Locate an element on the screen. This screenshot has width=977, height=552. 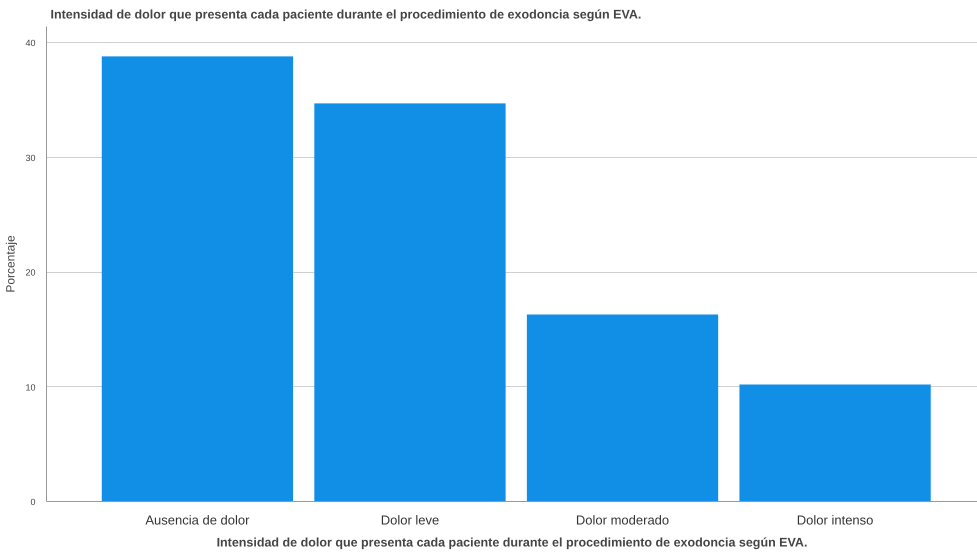
y-tick-label: 0 is located at coordinates (33, 502).